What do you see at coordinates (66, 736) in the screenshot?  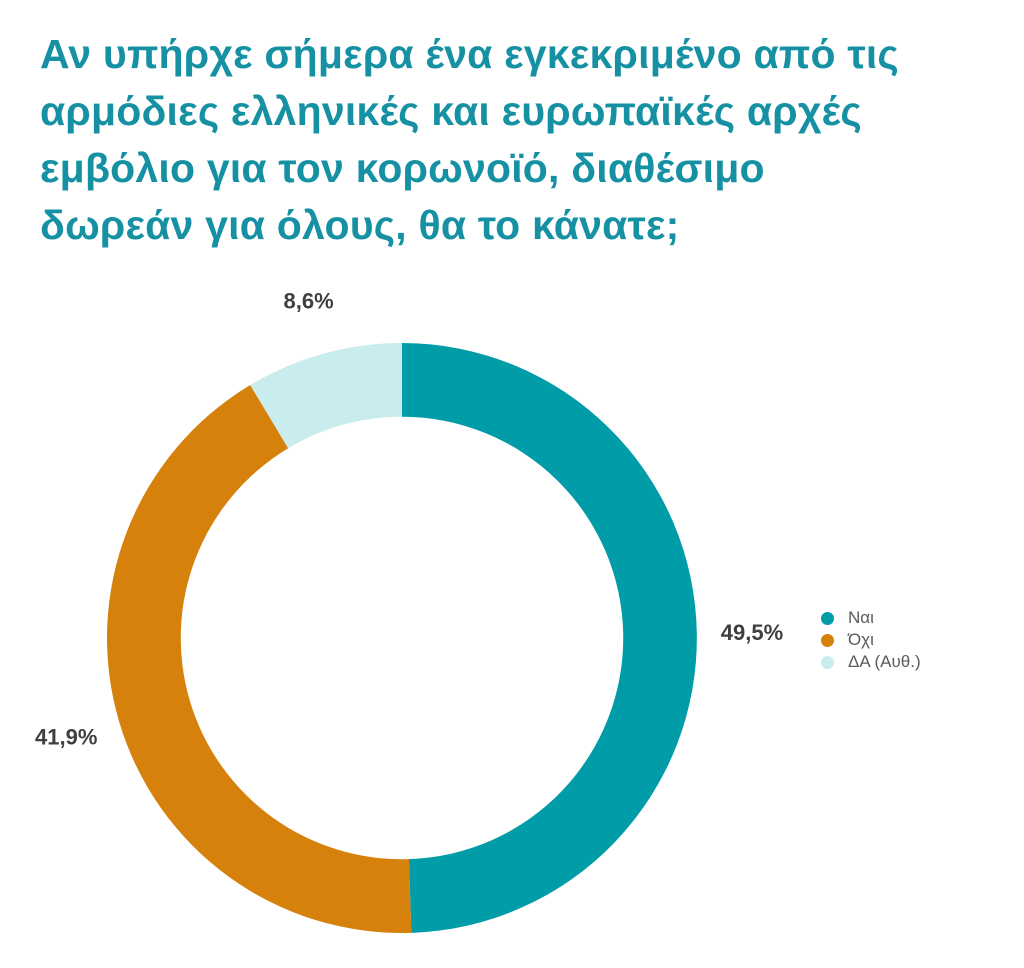 I see `slice-value-label-1: 41,9%` at bounding box center [66, 736].